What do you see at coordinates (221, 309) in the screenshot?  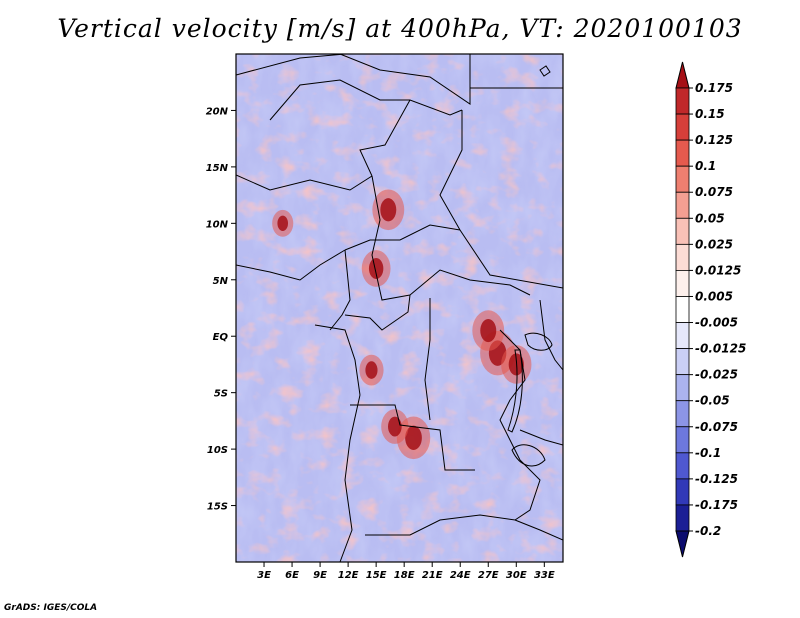 I see `y-axis: 20N 15N 10N 5N EQ 5S 10S 15S` at bounding box center [221, 309].